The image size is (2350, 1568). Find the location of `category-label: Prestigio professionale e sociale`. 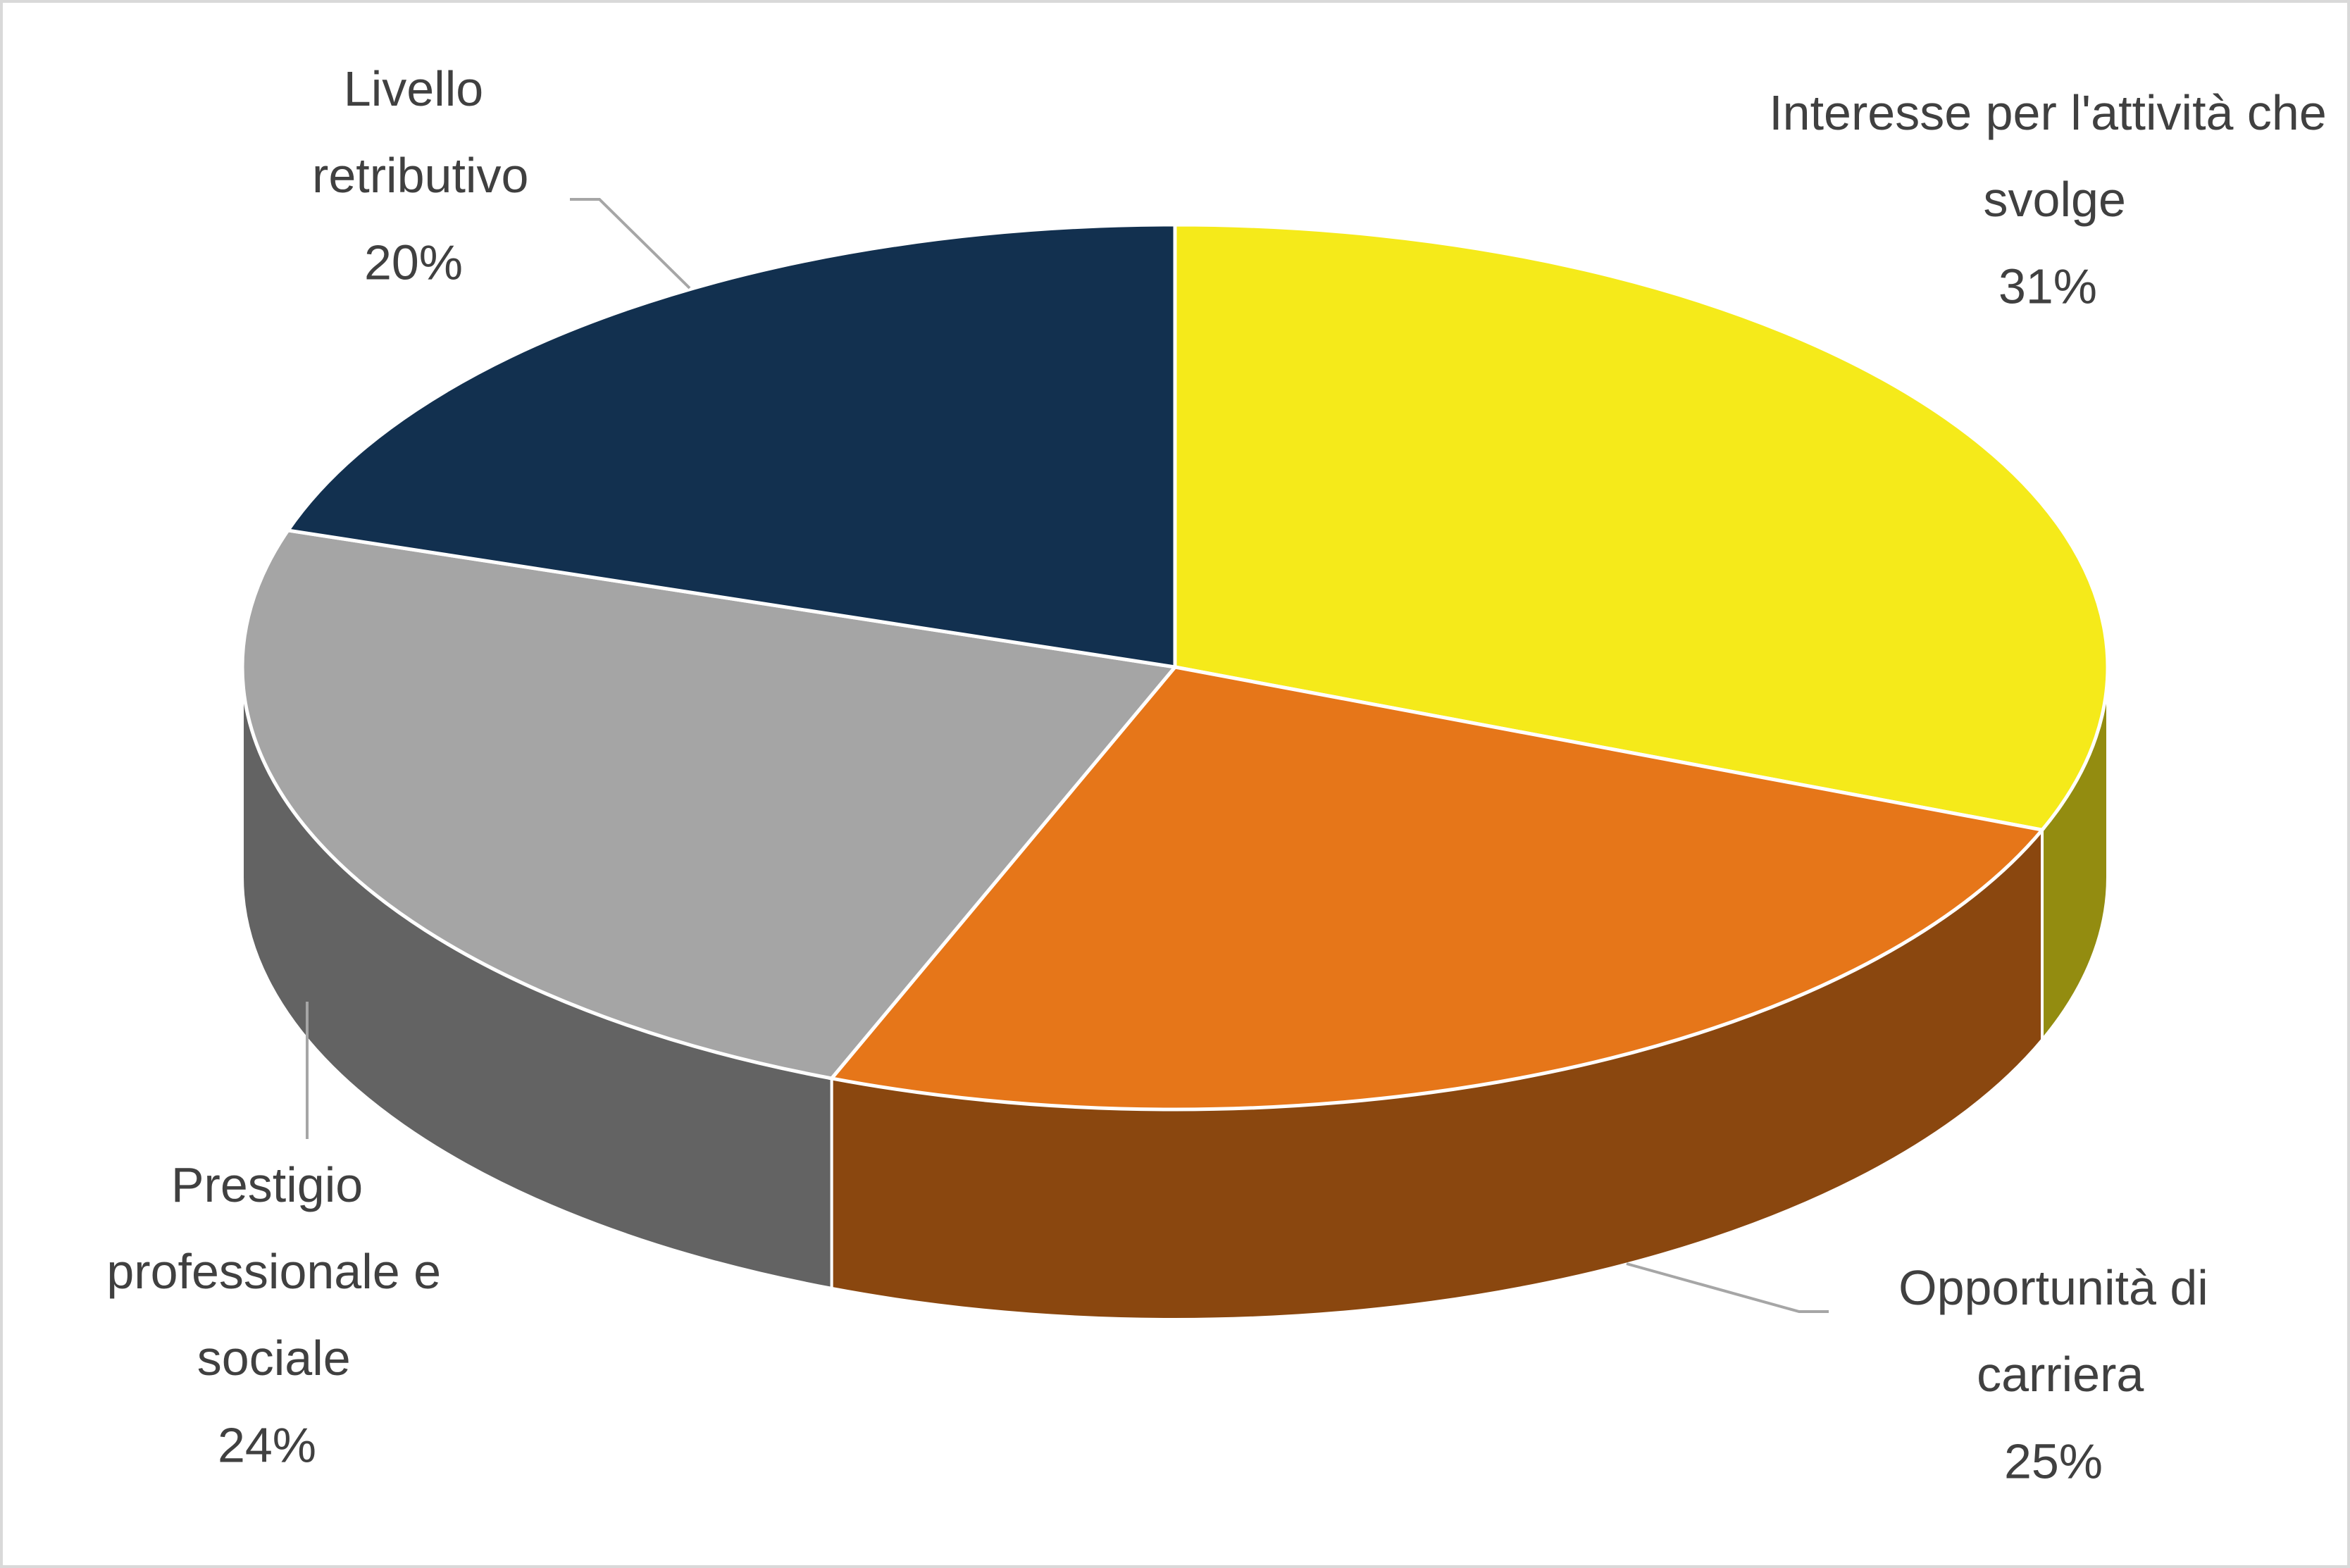

category-label: Prestigio professionale e sociale is located at coordinates (267, 1271).